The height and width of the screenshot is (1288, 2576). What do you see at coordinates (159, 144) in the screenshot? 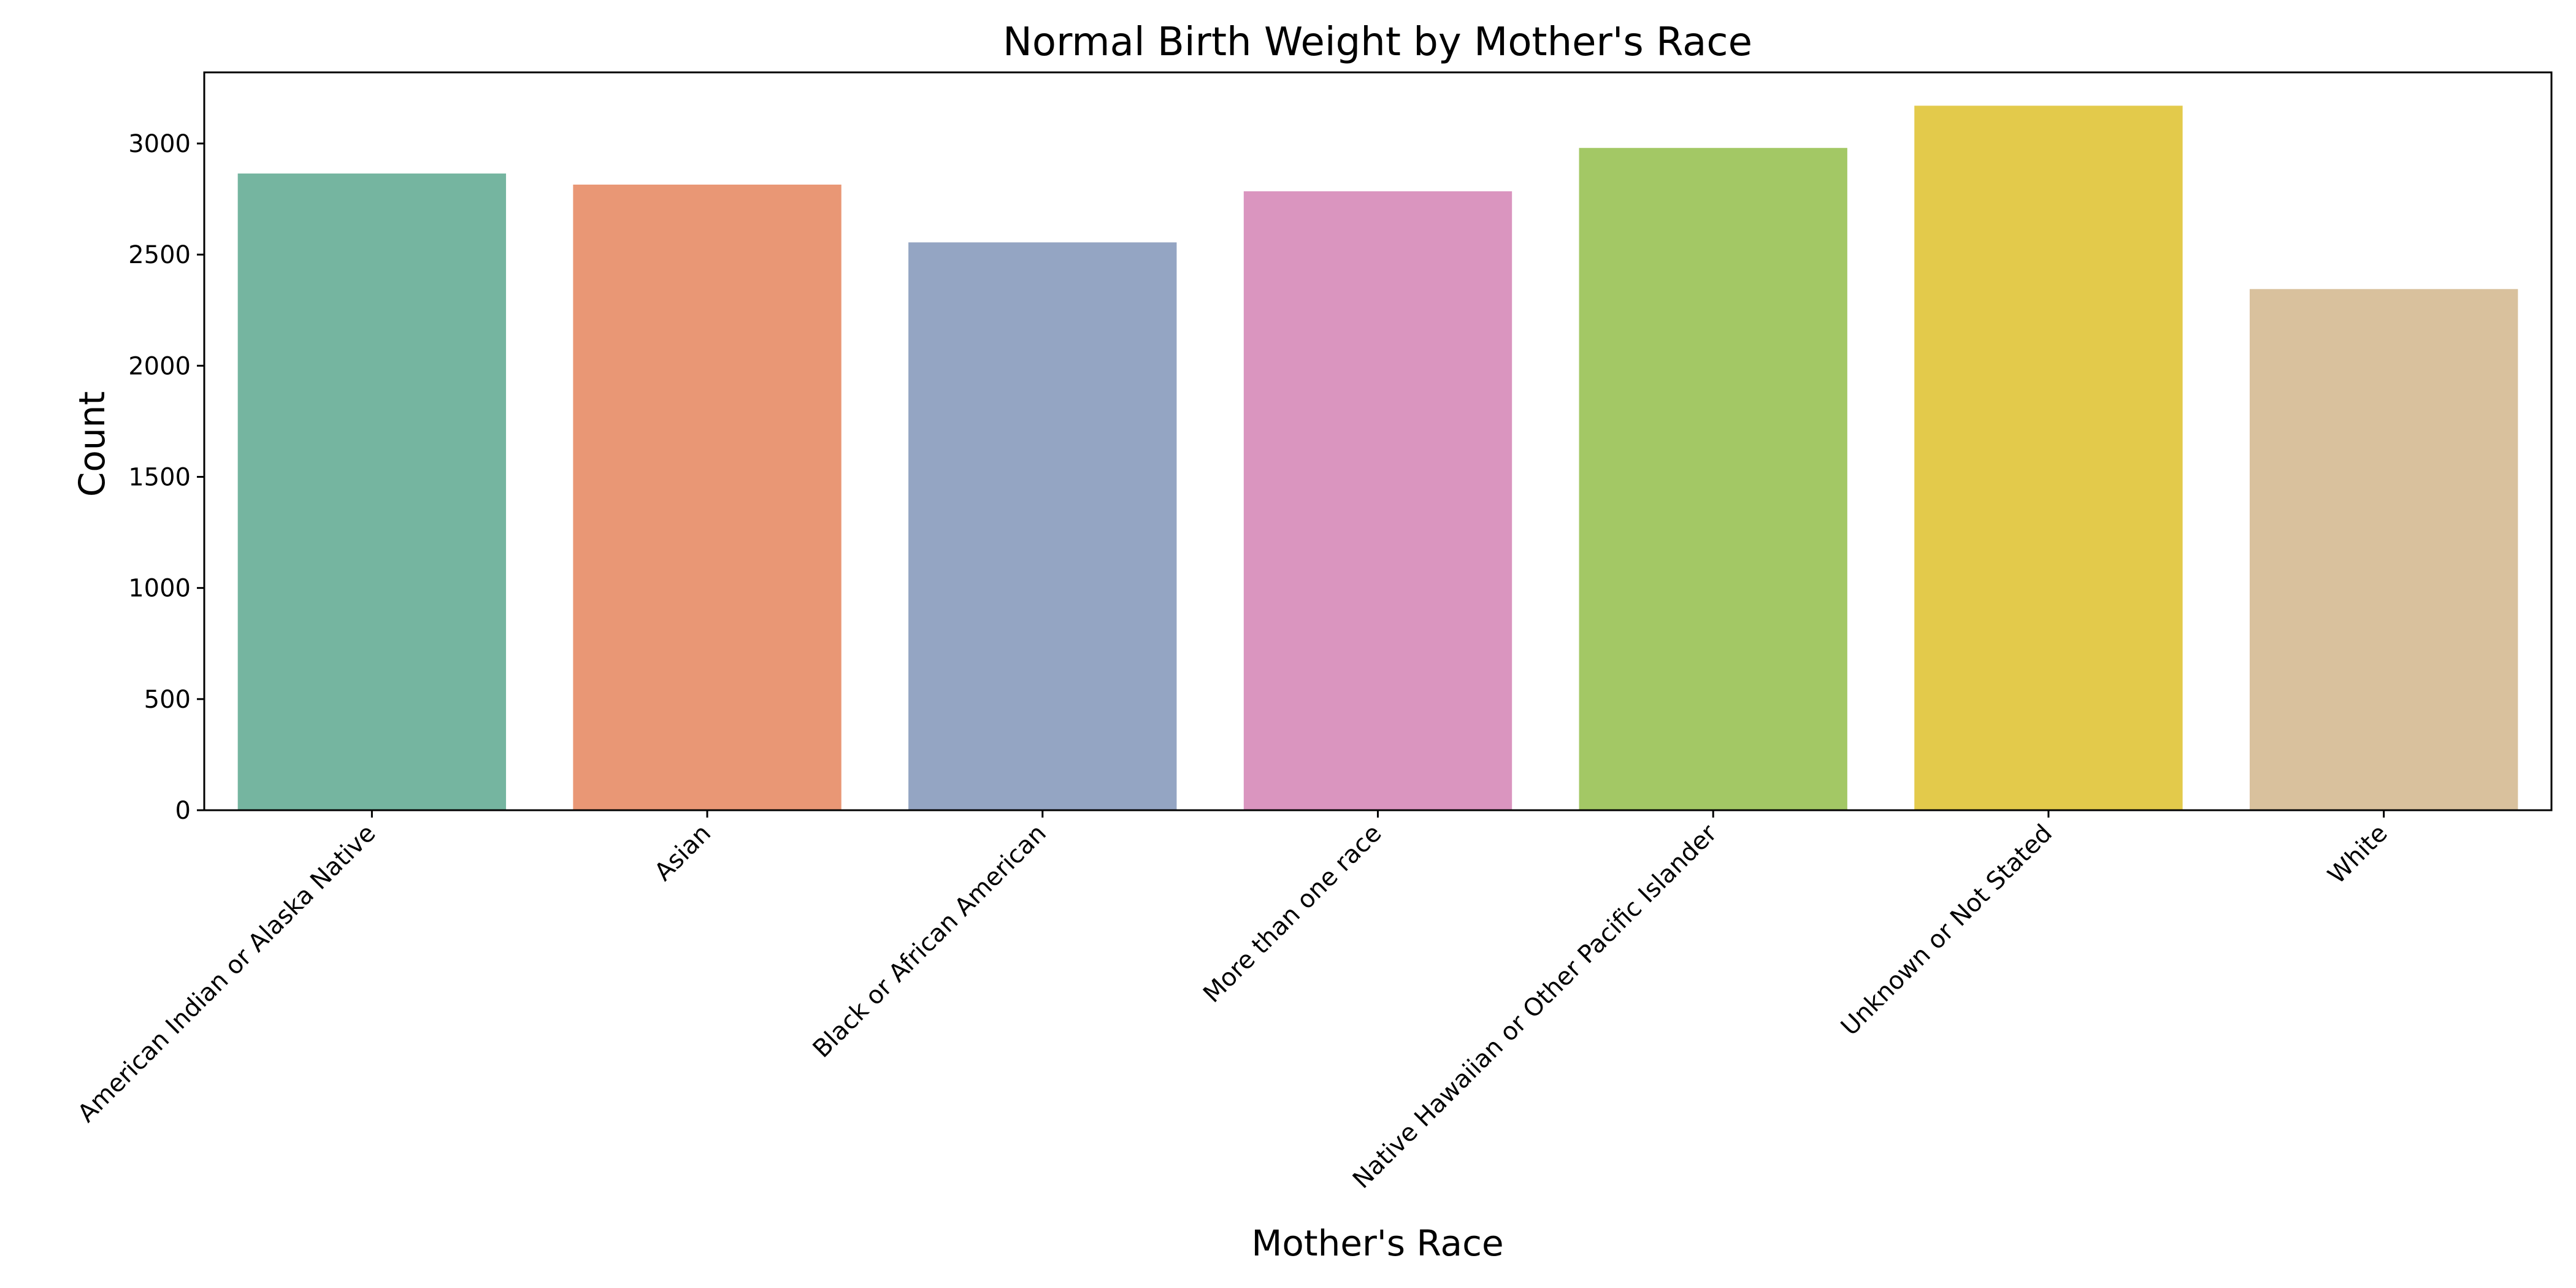
I see `y-tick-label: 3000` at bounding box center [159, 144].